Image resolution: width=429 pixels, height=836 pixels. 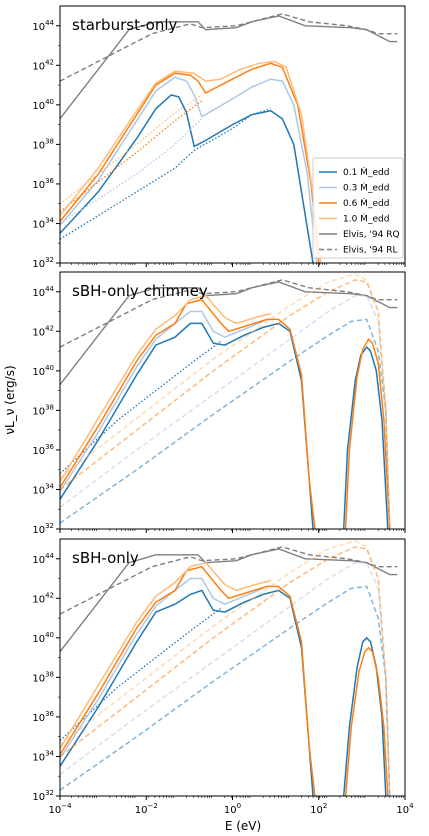 What do you see at coordinates (366, 172) in the screenshot?
I see `legend-label: 0.1 Ṁ_edd` at bounding box center [366, 172].